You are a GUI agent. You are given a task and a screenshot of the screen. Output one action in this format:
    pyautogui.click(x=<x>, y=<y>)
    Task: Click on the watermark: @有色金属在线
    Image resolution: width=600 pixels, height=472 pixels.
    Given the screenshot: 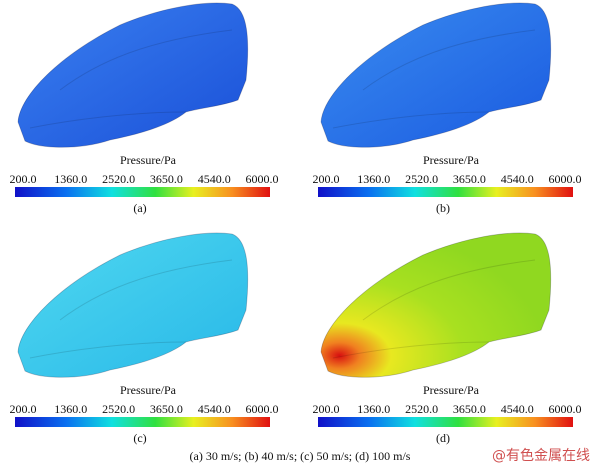 What is the action you would take?
    pyautogui.click(x=541, y=455)
    